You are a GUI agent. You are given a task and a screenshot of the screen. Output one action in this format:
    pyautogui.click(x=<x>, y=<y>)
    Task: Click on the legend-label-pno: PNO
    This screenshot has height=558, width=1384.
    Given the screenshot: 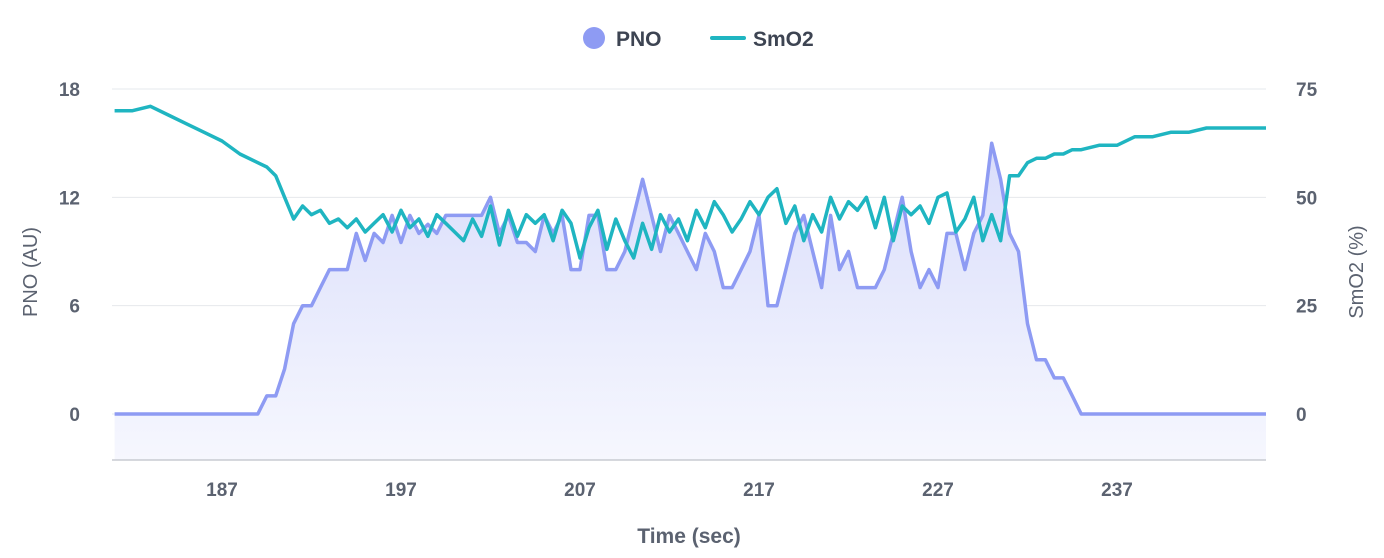 What is the action you would take?
    pyautogui.click(x=639, y=39)
    